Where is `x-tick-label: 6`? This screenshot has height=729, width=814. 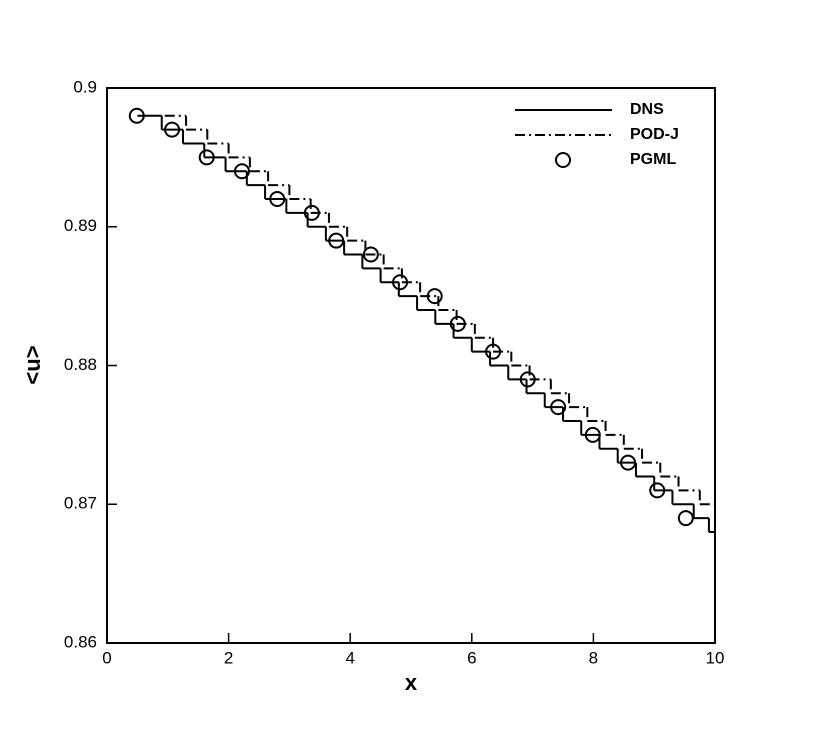 x-tick-label: 6 is located at coordinates (471, 657).